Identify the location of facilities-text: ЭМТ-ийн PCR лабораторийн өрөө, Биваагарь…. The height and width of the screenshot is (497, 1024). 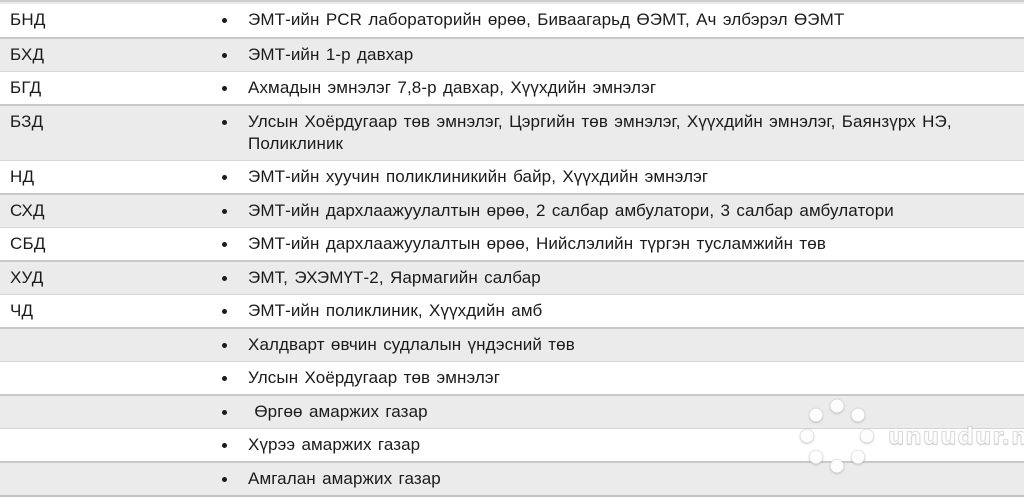
(546, 19).